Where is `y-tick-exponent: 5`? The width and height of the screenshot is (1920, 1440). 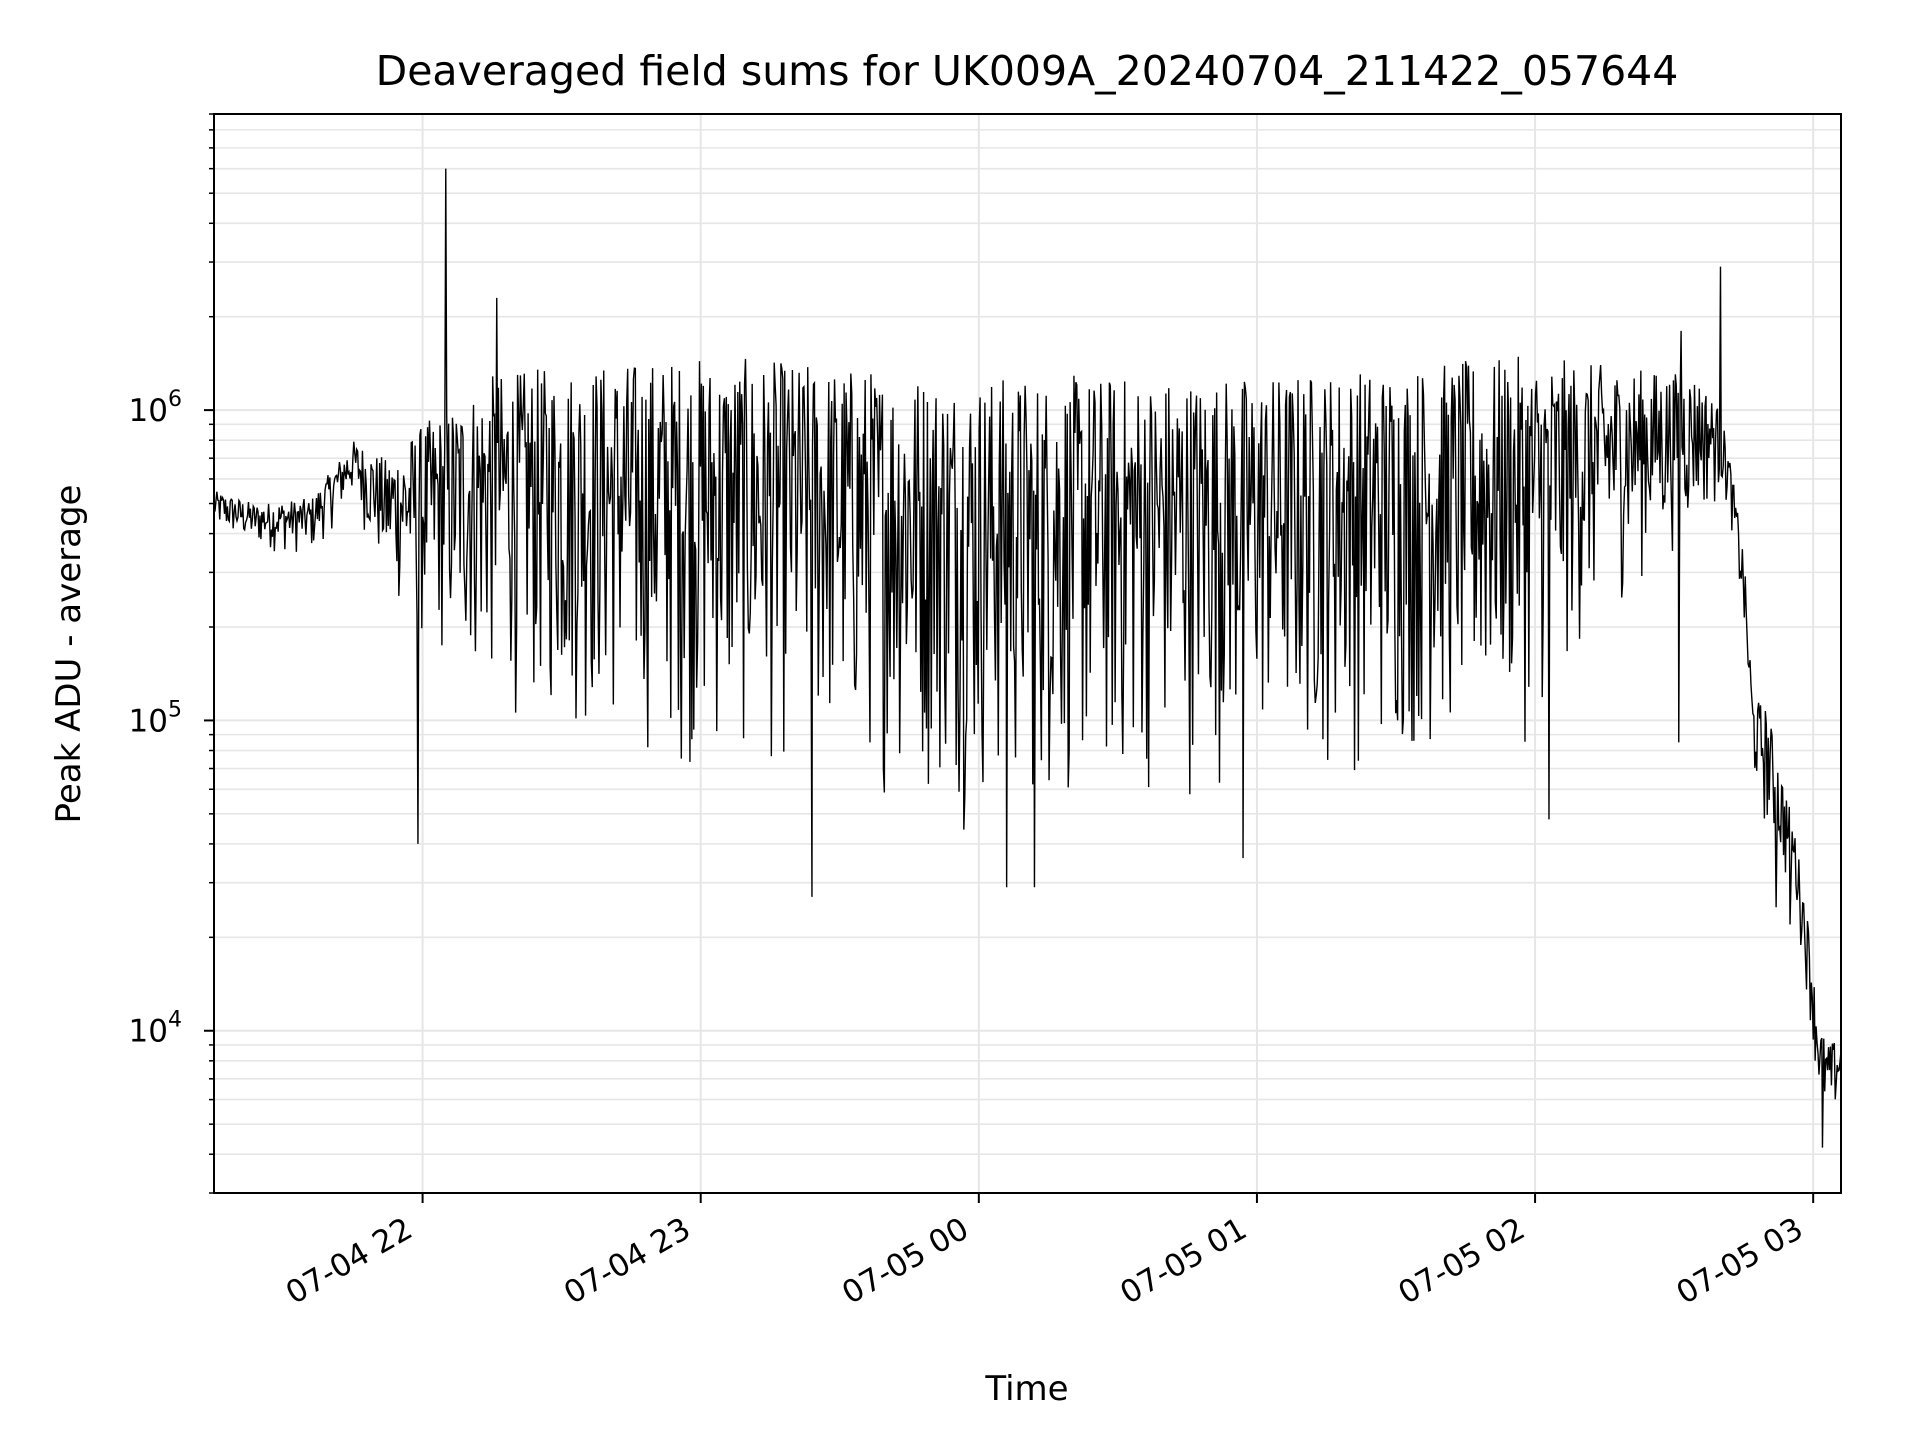
y-tick-exponent: 5 is located at coordinates (175, 709).